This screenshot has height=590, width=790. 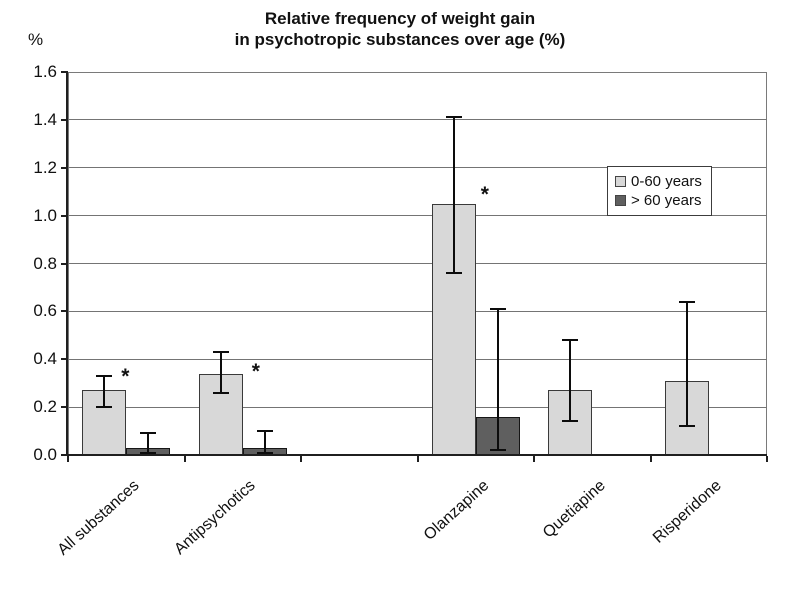 I want to click on x-category-label: Antipsychotics, so click(x=215, y=518).